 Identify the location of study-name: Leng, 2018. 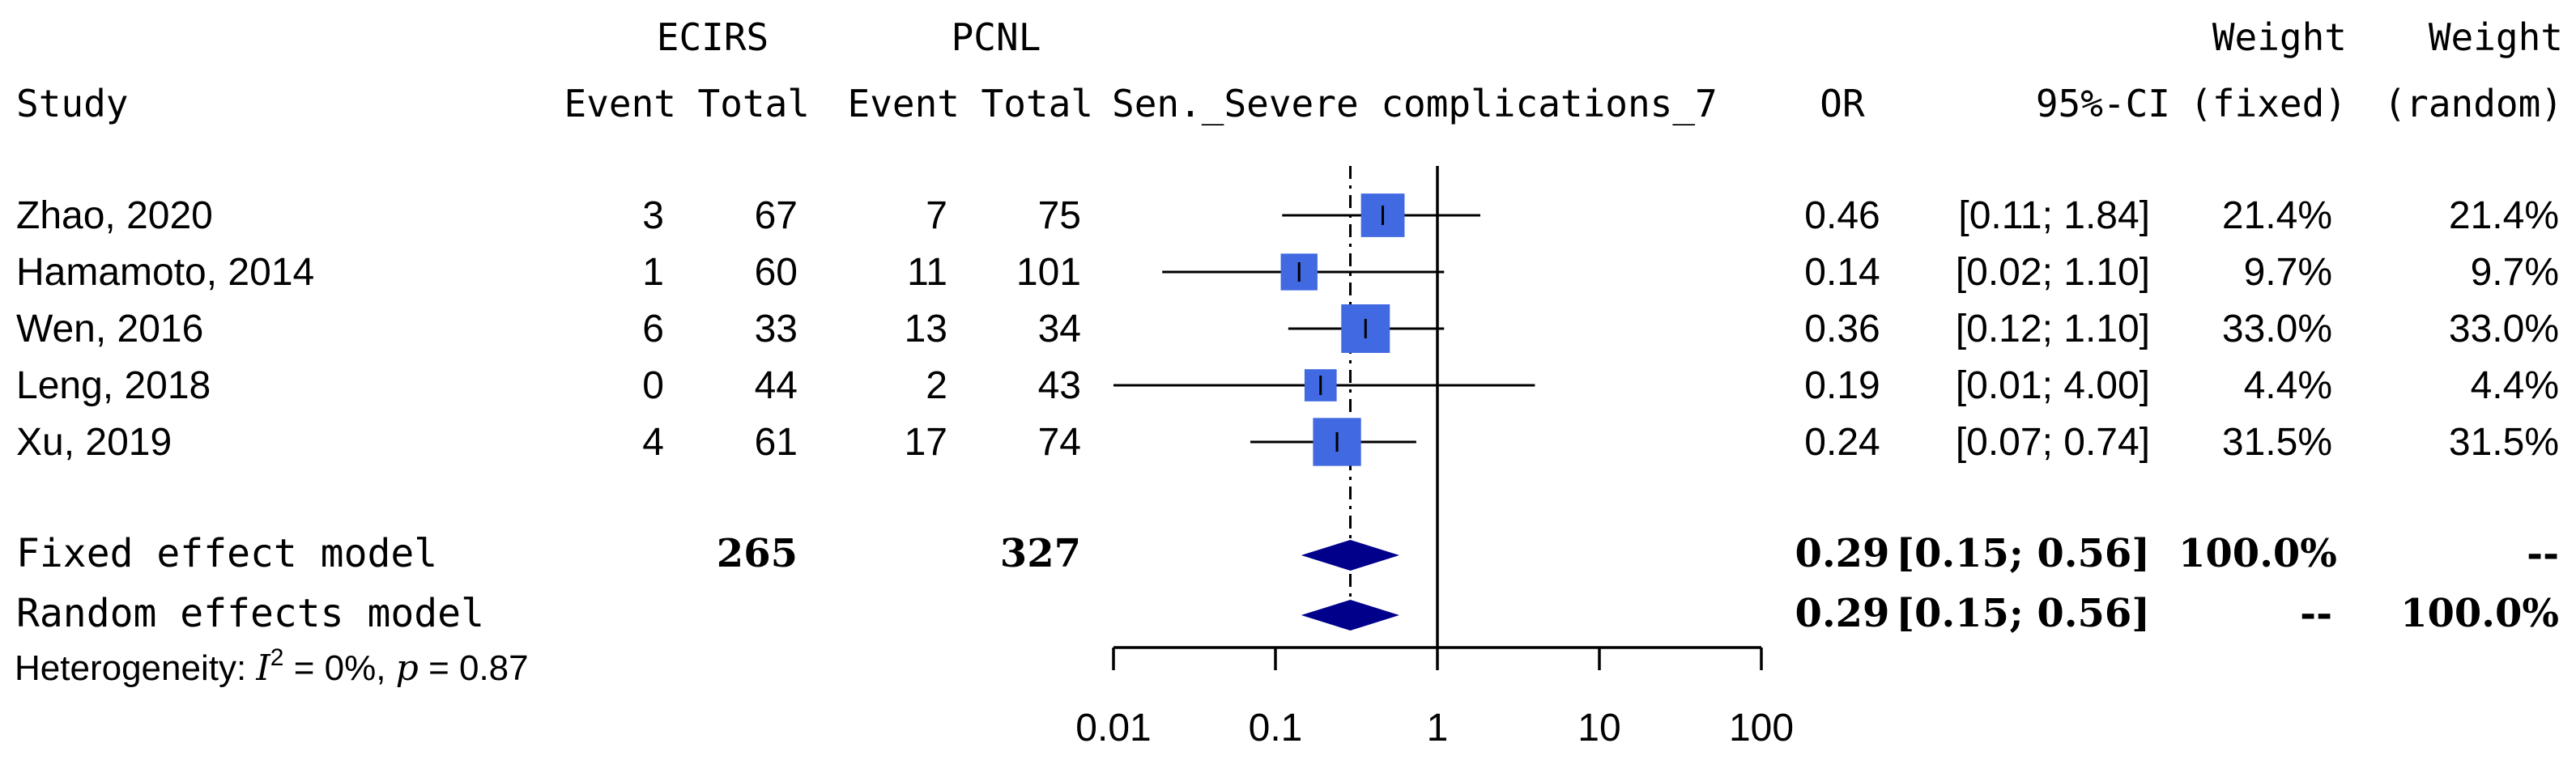
(113, 385).